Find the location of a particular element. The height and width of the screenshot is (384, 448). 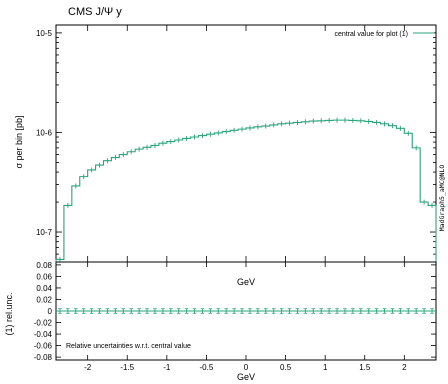

ratio-x-tick-label: -1.5 is located at coordinates (127, 367).